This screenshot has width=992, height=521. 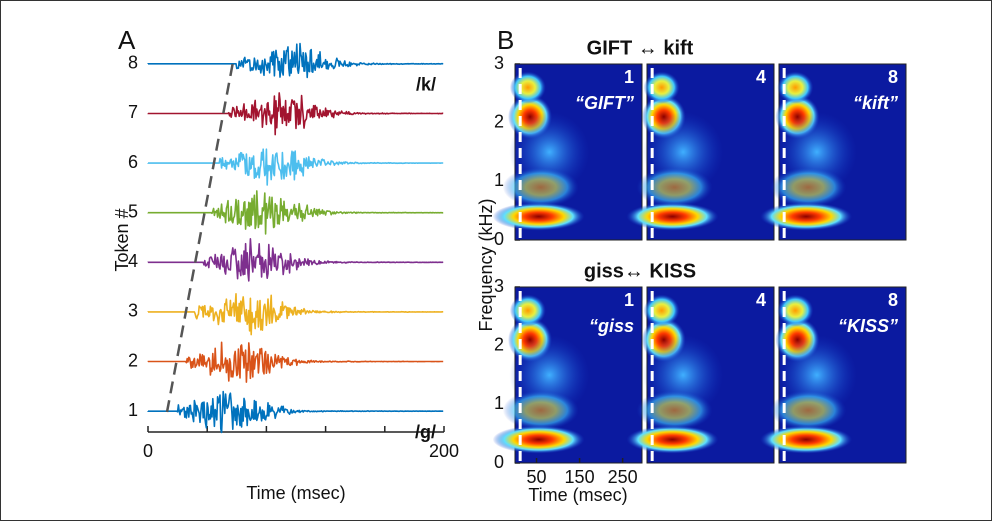 What do you see at coordinates (611, 326) in the screenshot?
I see `token-word: “giss` at bounding box center [611, 326].